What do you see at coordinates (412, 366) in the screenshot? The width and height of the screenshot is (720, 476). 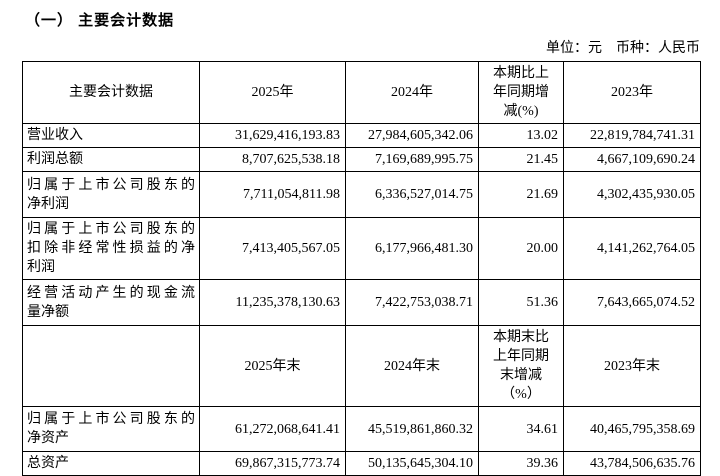 I see `header-cell-2024-end: 2024年末` at bounding box center [412, 366].